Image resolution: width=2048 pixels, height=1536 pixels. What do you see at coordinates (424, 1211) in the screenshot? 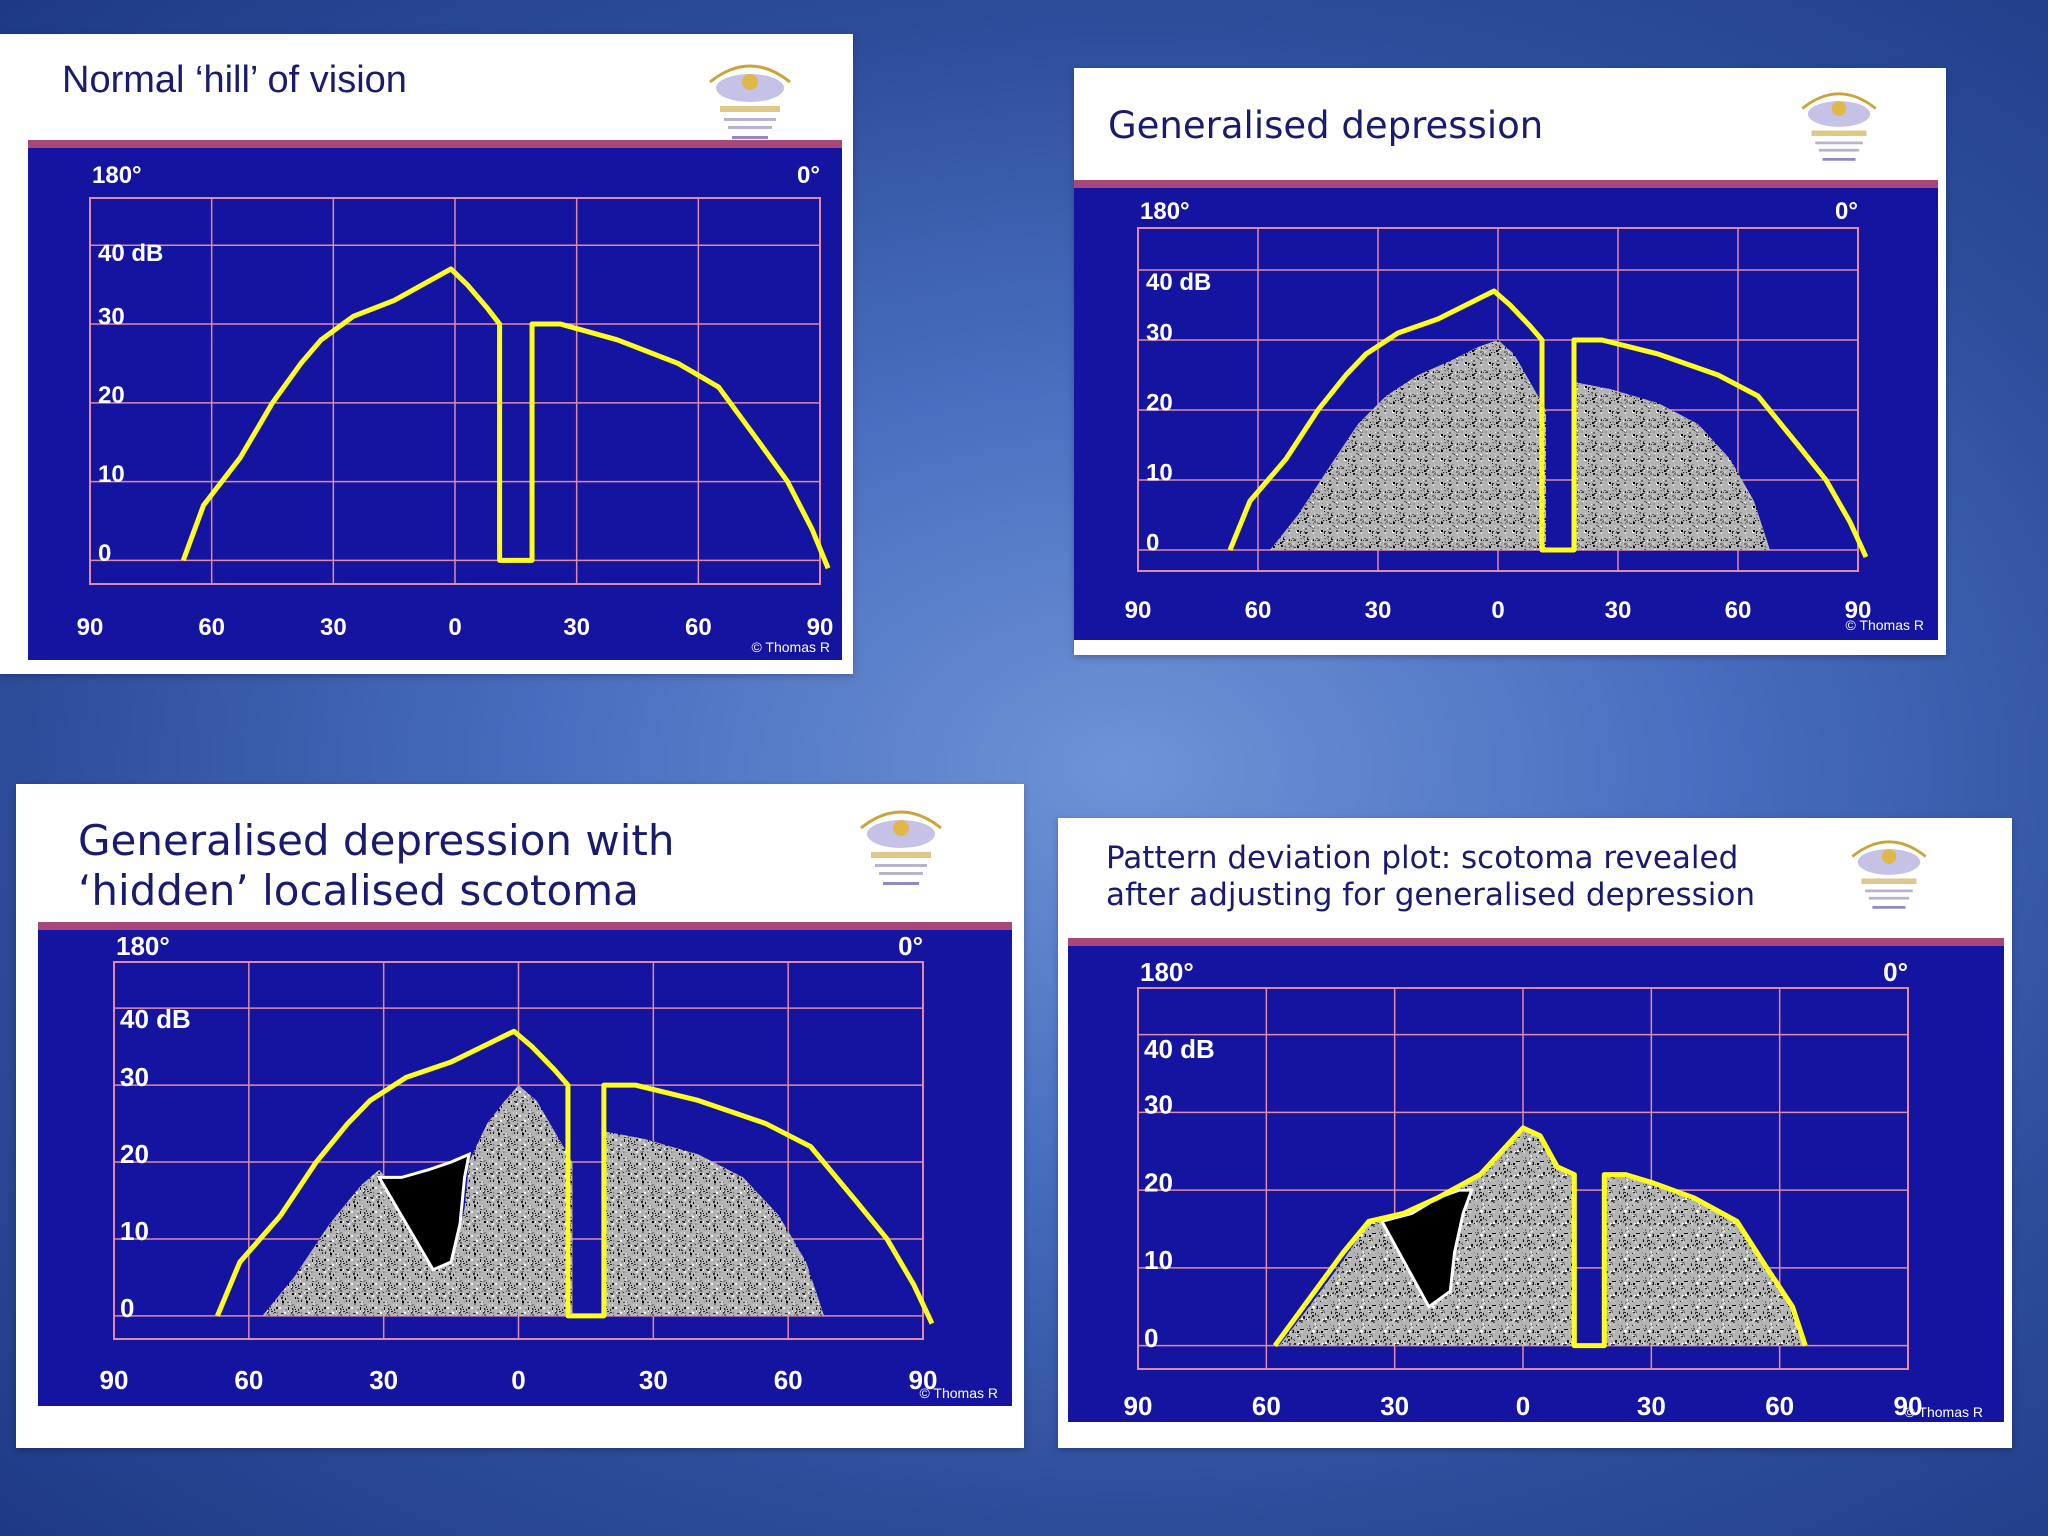
I see `scotoma-area` at bounding box center [424, 1211].